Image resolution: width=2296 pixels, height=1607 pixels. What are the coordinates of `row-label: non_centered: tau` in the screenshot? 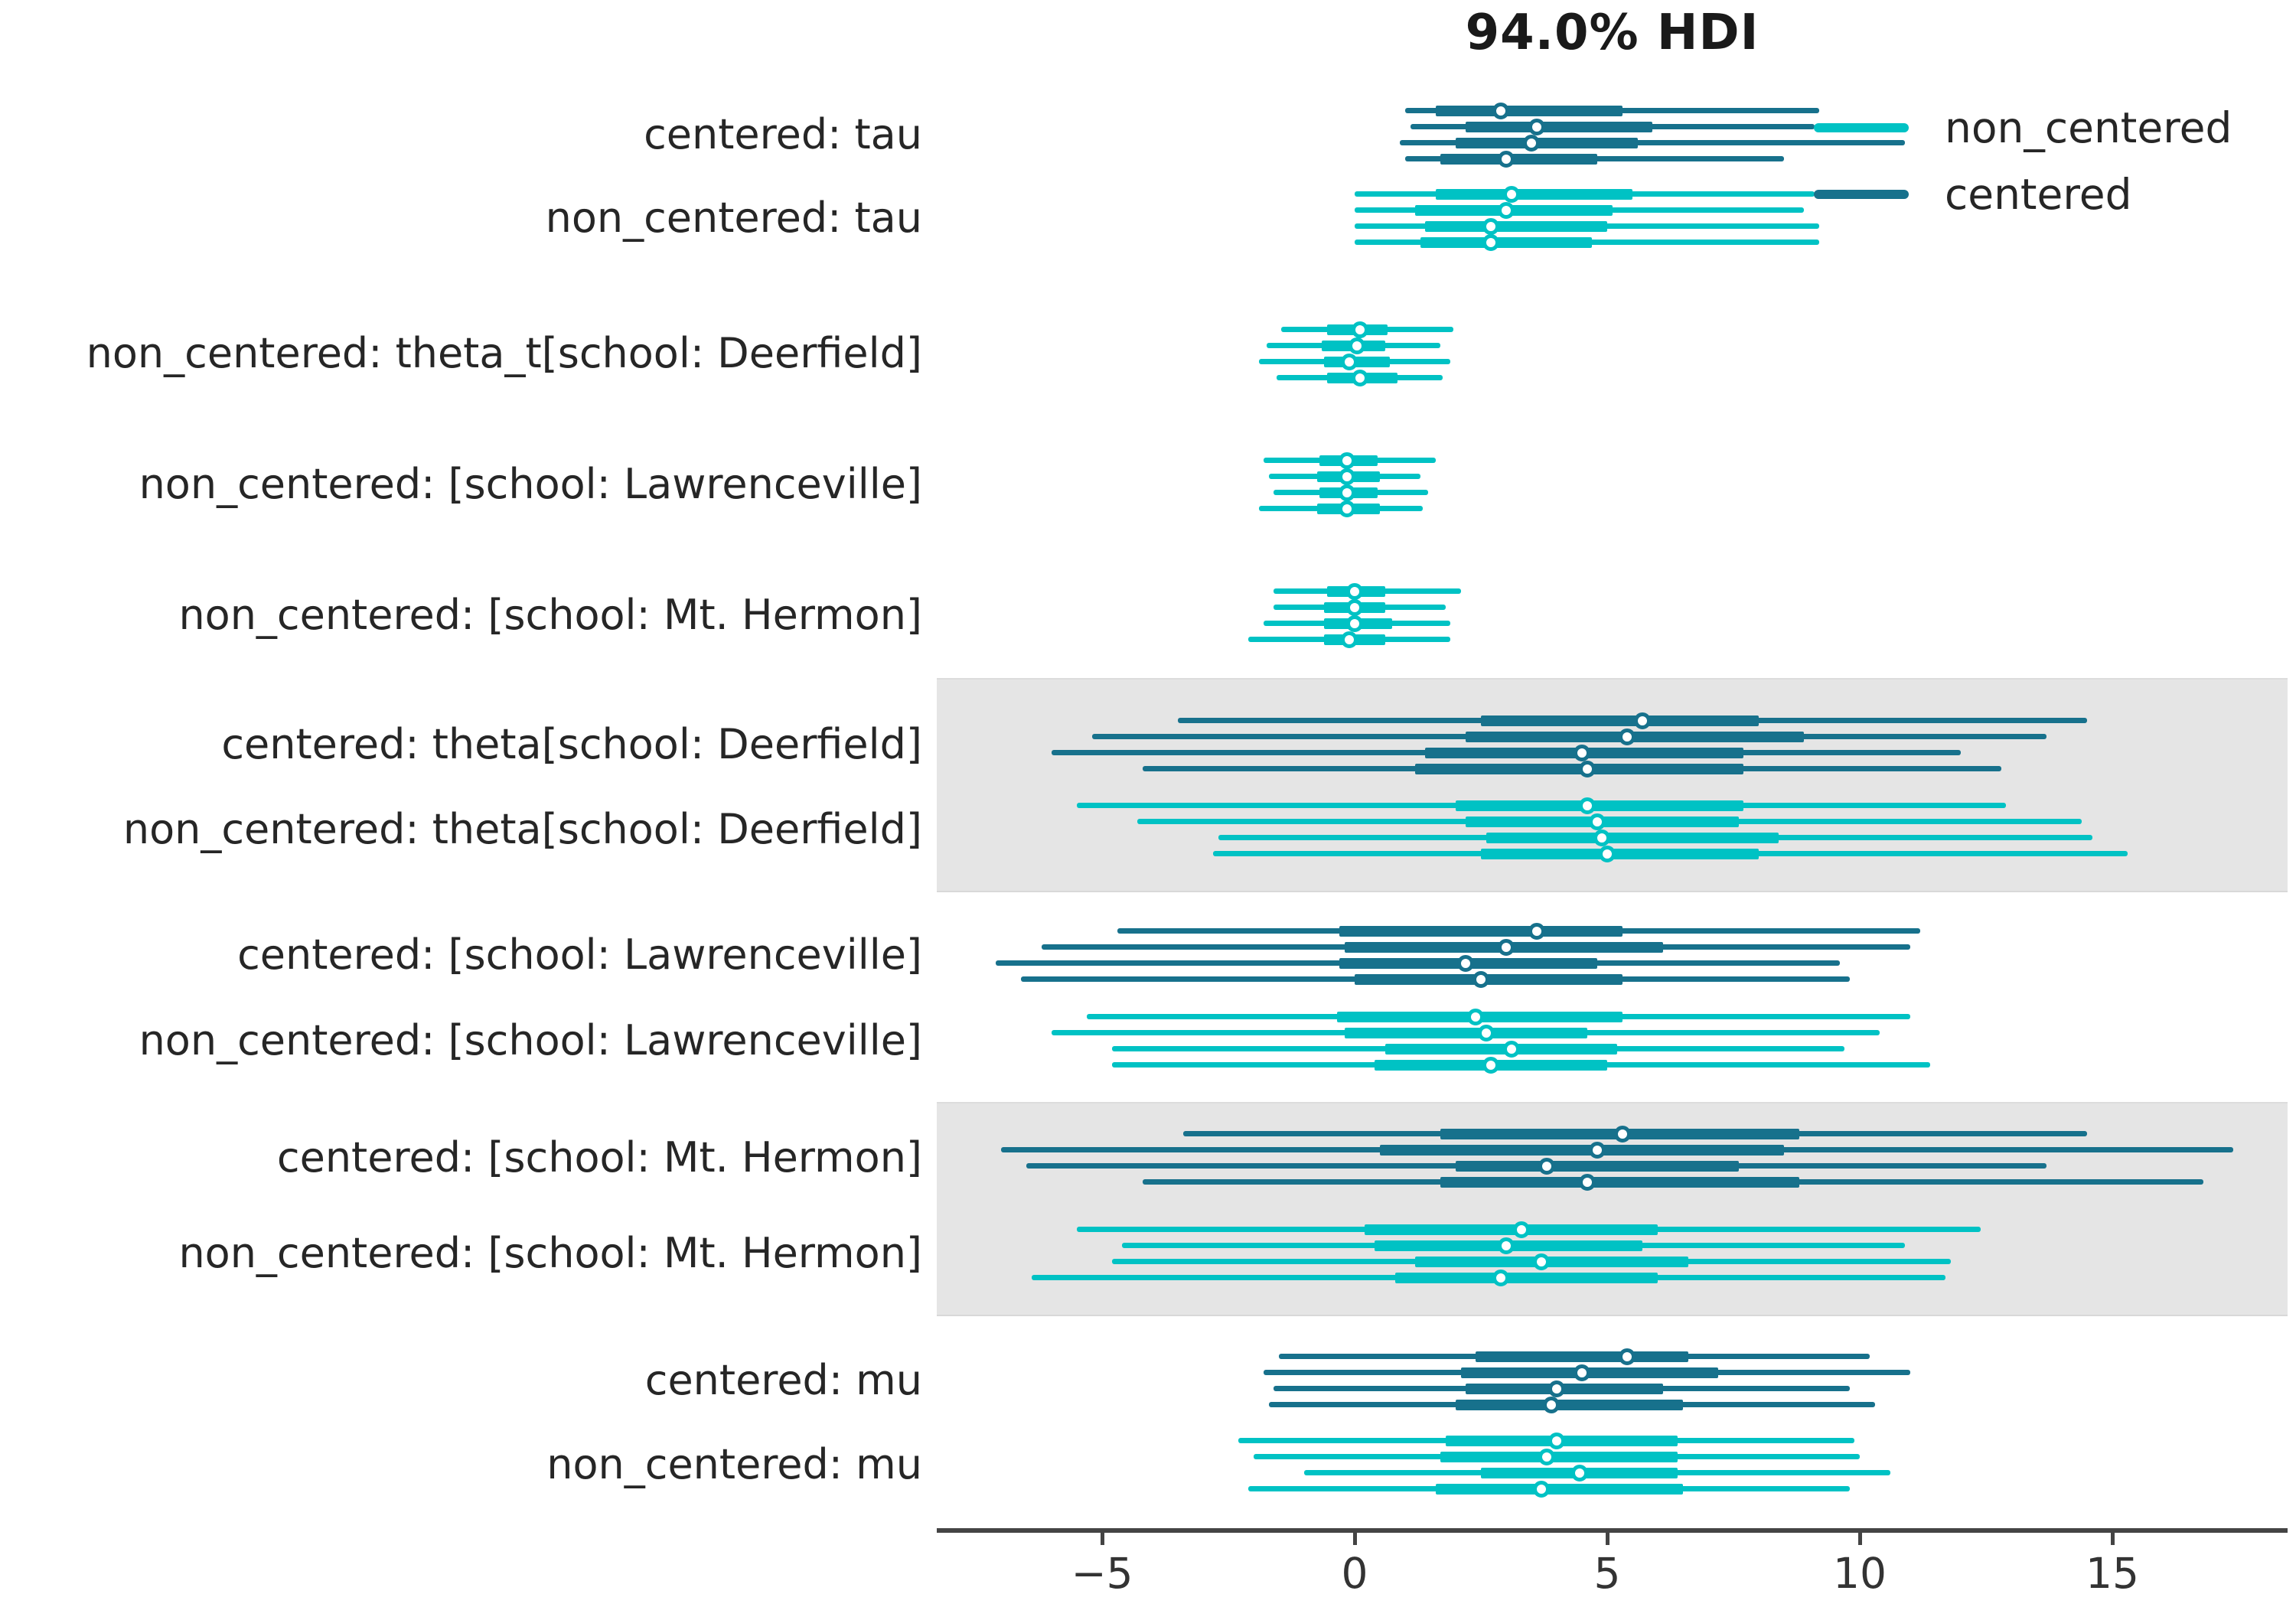 It's located at (733, 218).